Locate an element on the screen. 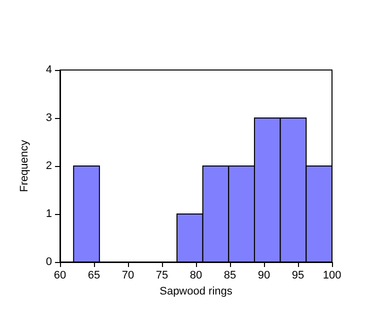 The image size is (392, 332). x-tick-label: 75 is located at coordinates (162, 276).